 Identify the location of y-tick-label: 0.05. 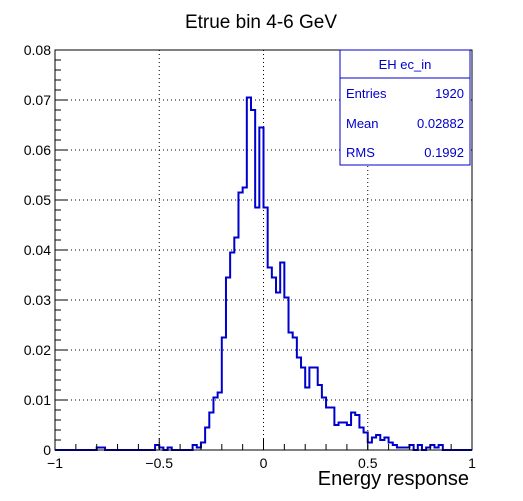
(37, 200).